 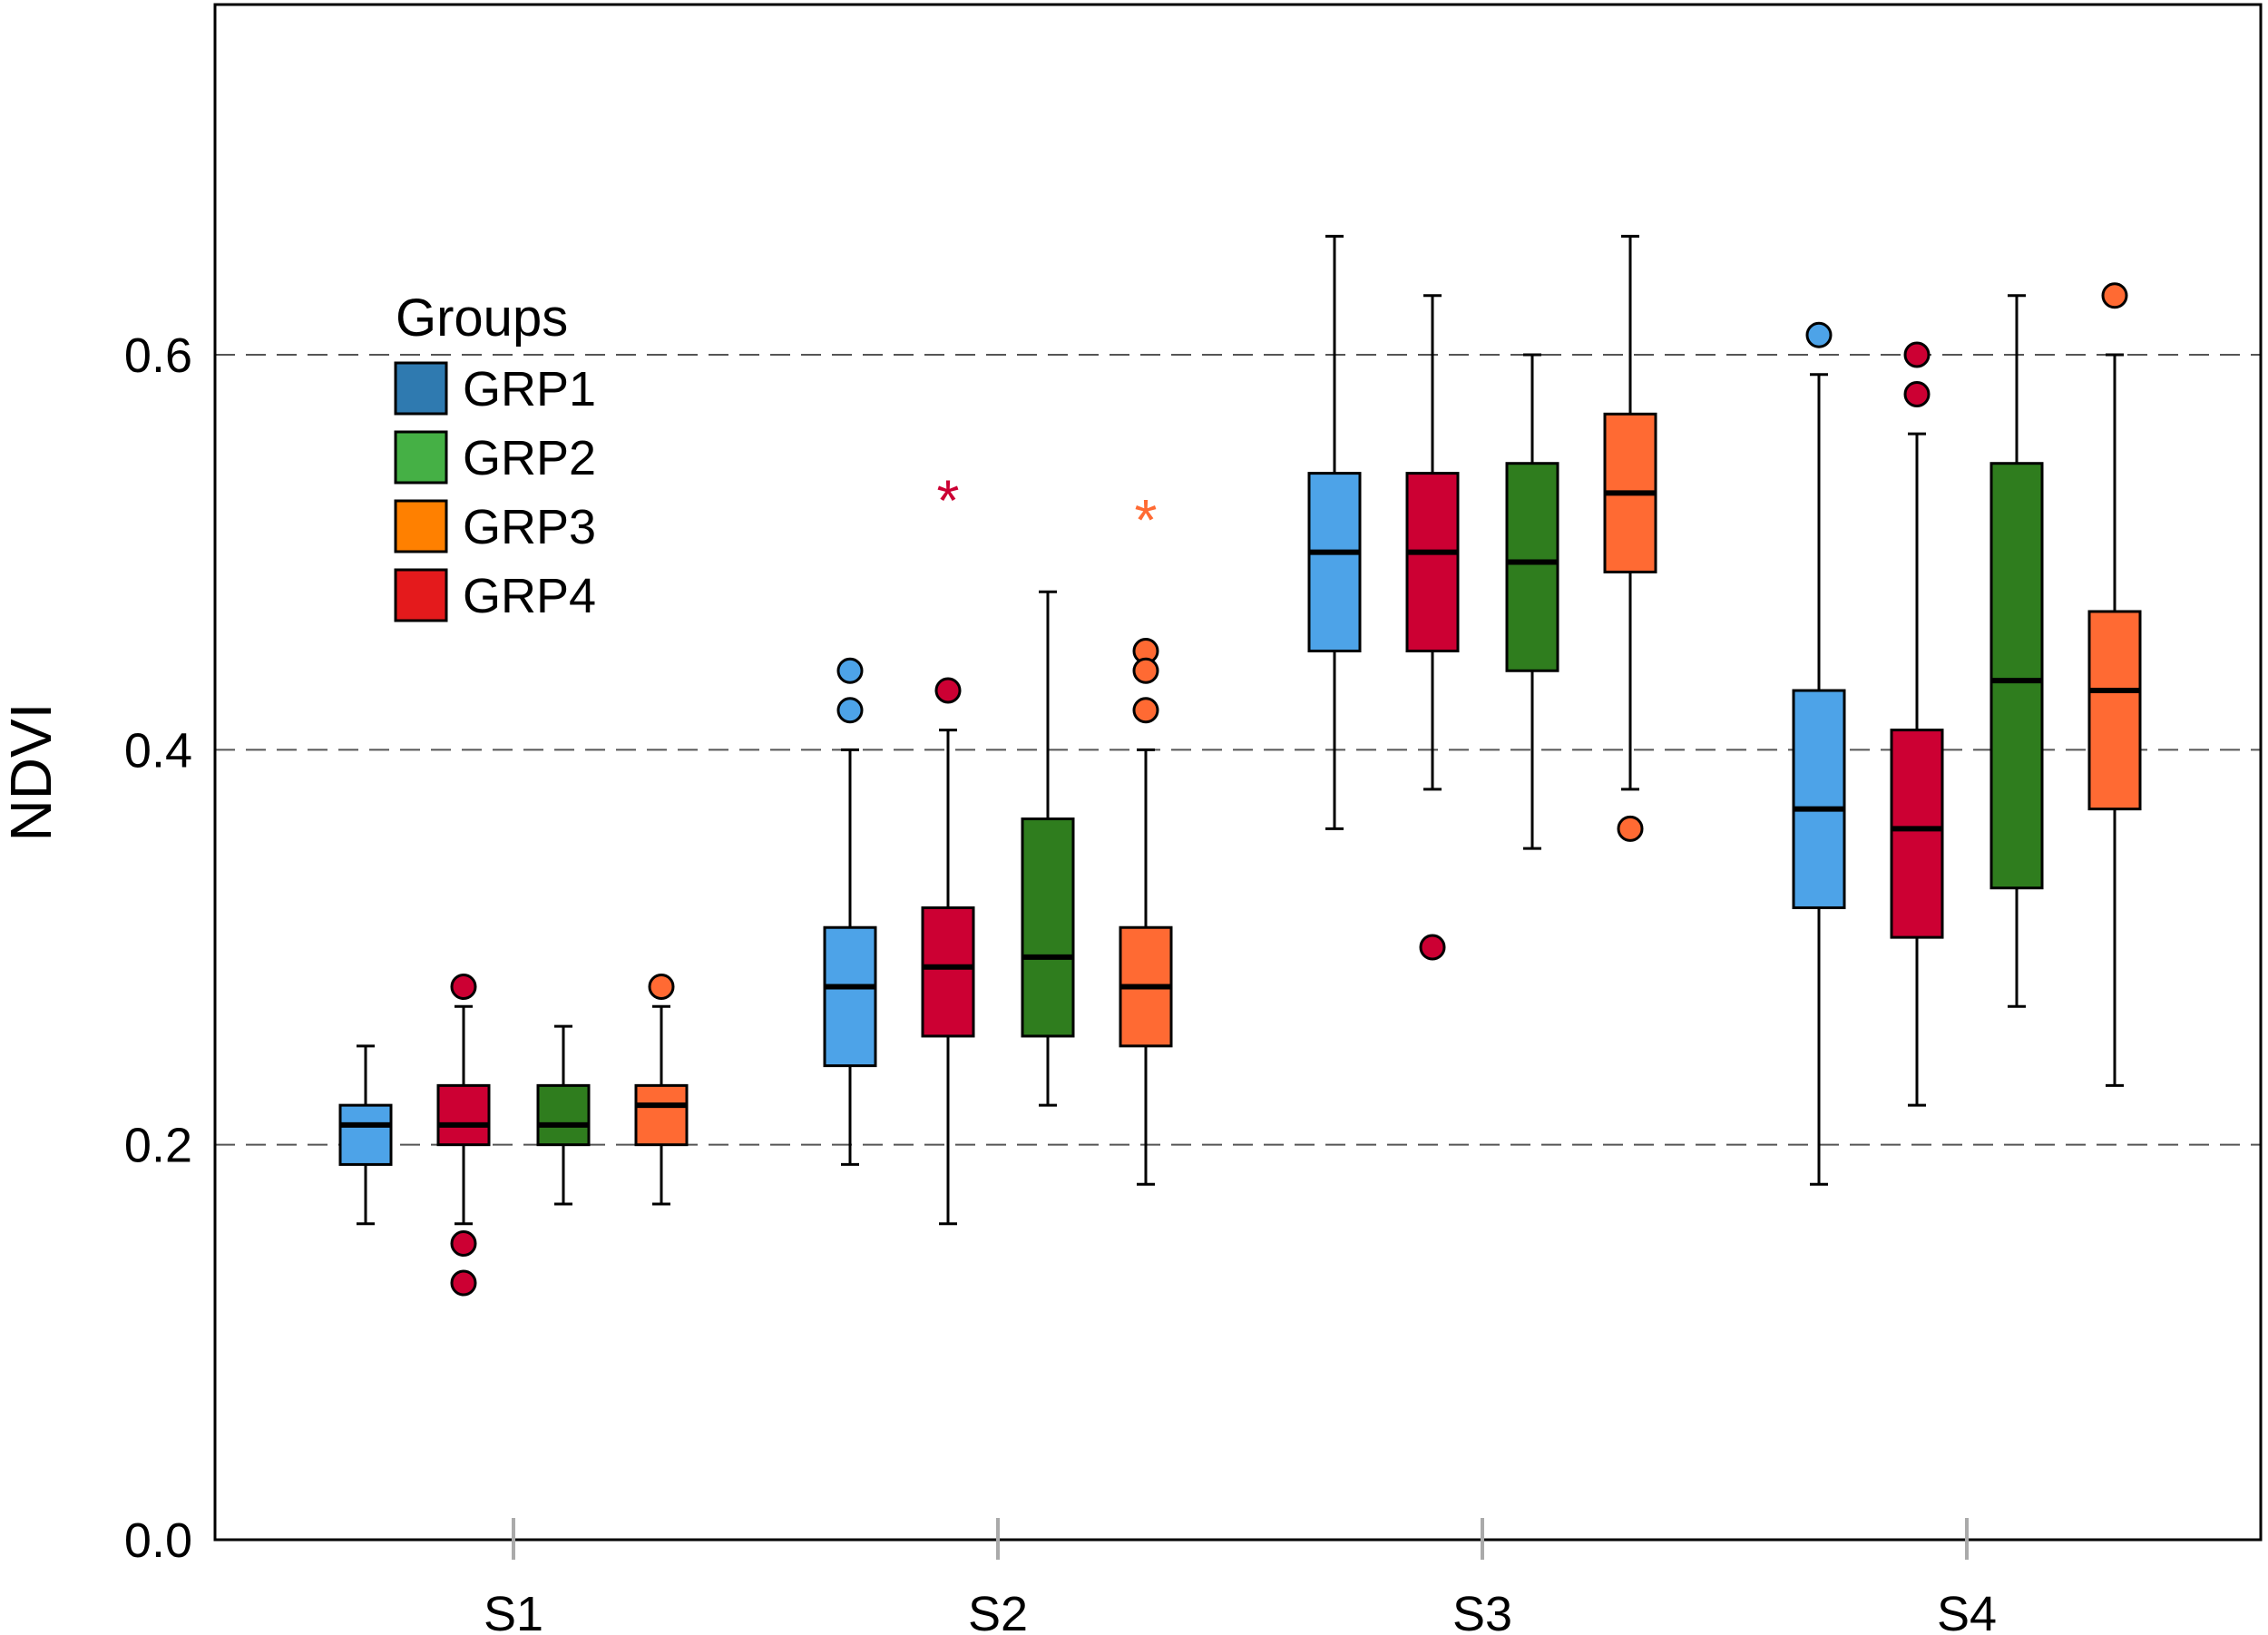 I want to click on y-tick-label: 0.6, so click(x=158, y=356).